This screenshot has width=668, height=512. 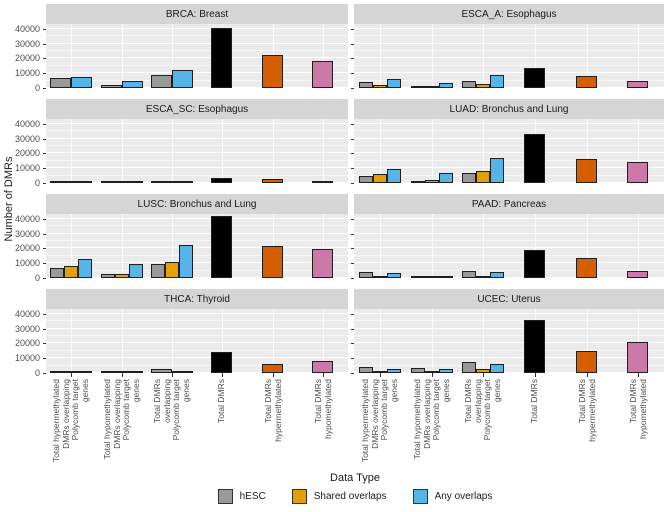 What do you see at coordinates (197, 299) in the screenshot?
I see `facet-strip-title: THCA: Thyroid` at bounding box center [197, 299].